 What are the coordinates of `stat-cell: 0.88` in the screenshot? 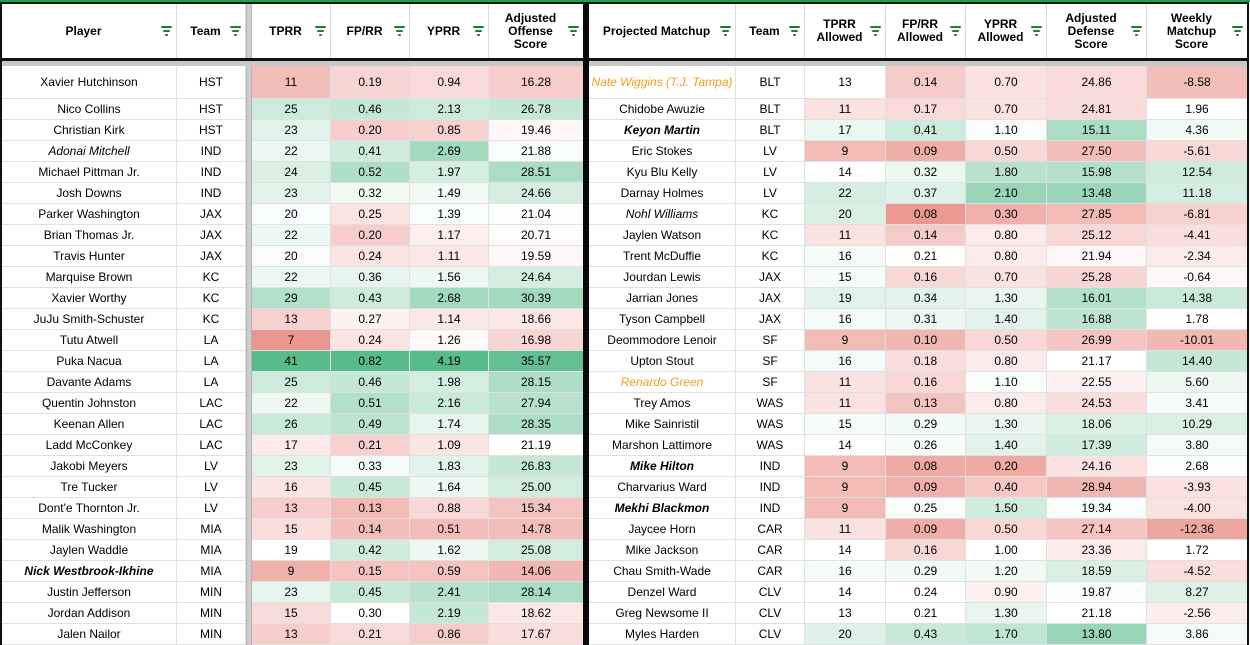 It's located at (449, 508).